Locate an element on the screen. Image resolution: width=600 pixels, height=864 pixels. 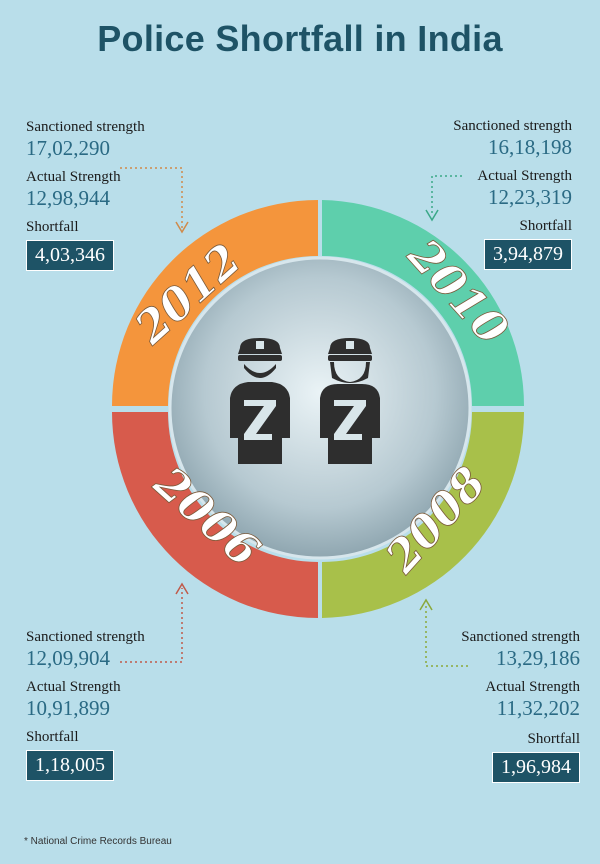
sanctioned-value: 12,09,904 is located at coordinates (68, 658).